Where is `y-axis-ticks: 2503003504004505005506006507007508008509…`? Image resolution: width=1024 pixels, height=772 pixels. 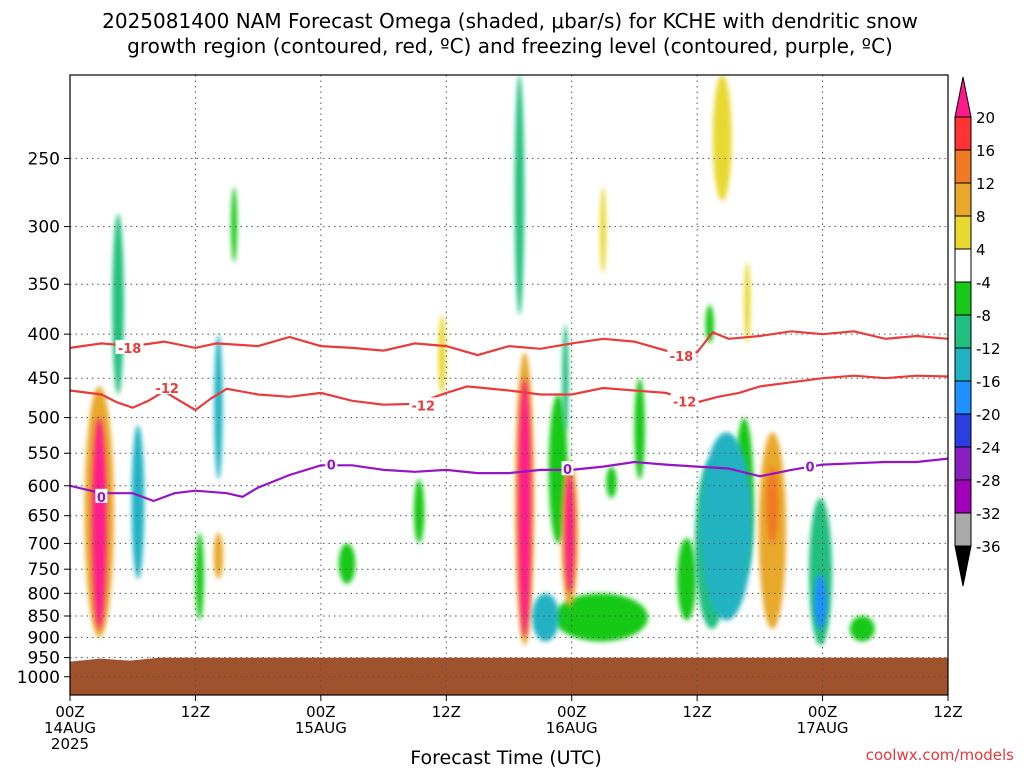 y-axis-ticks: 2503003504004505005506006507007508008509… is located at coordinates (43, 418).